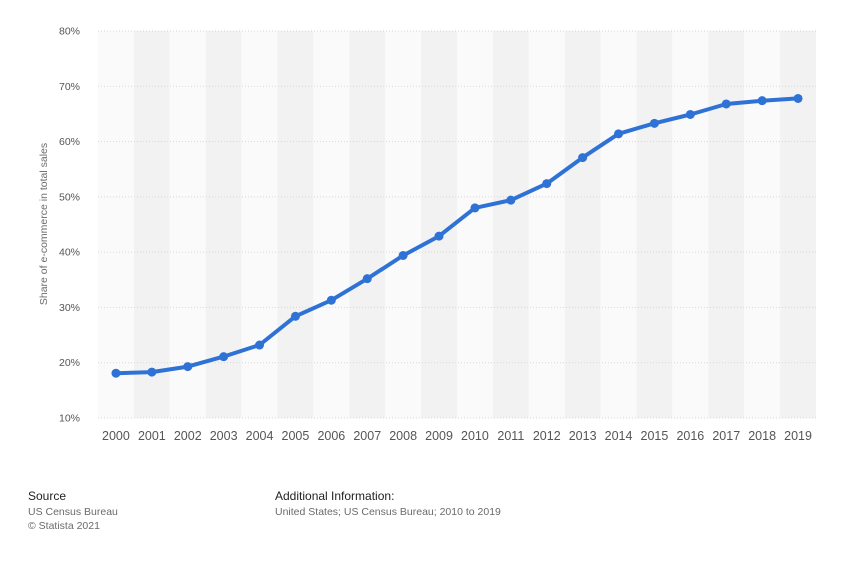  What do you see at coordinates (69, 197) in the screenshot?
I see `y-tick-label: 50%` at bounding box center [69, 197].